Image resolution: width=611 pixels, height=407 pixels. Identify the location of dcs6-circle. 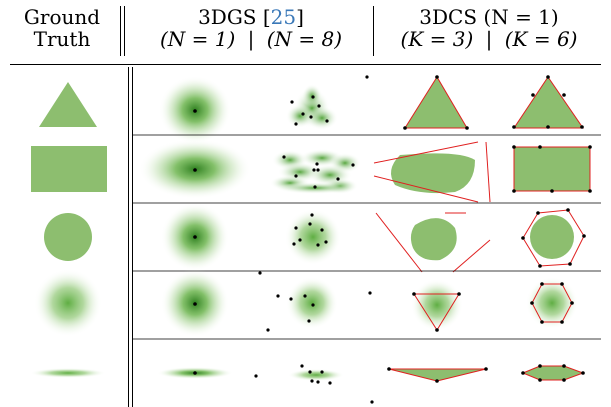
(553, 238).